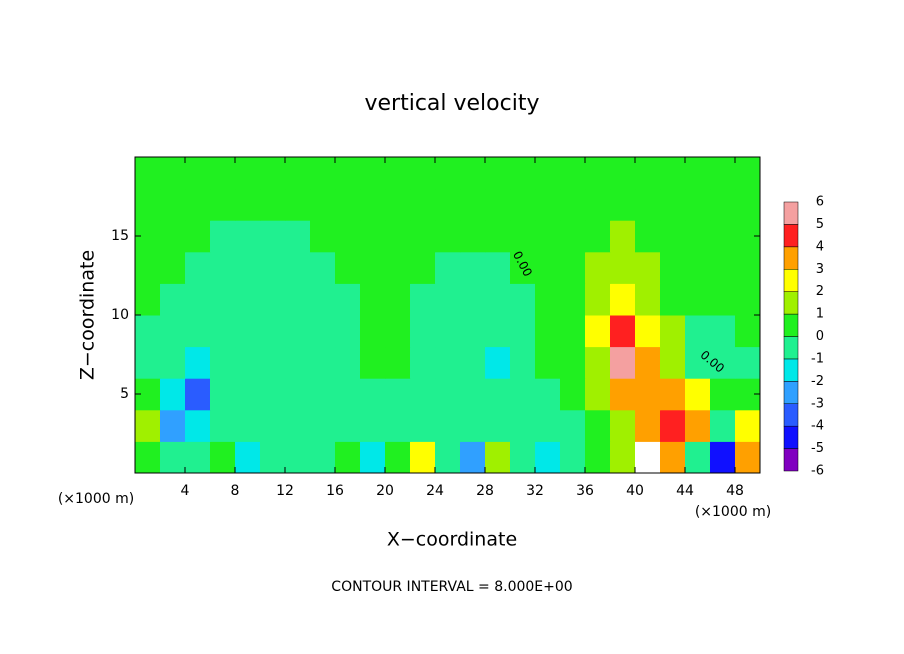 The width and height of the screenshot is (904, 654). What do you see at coordinates (452, 540) in the screenshot?
I see `x-axis-label: X−coordinate` at bounding box center [452, 540].